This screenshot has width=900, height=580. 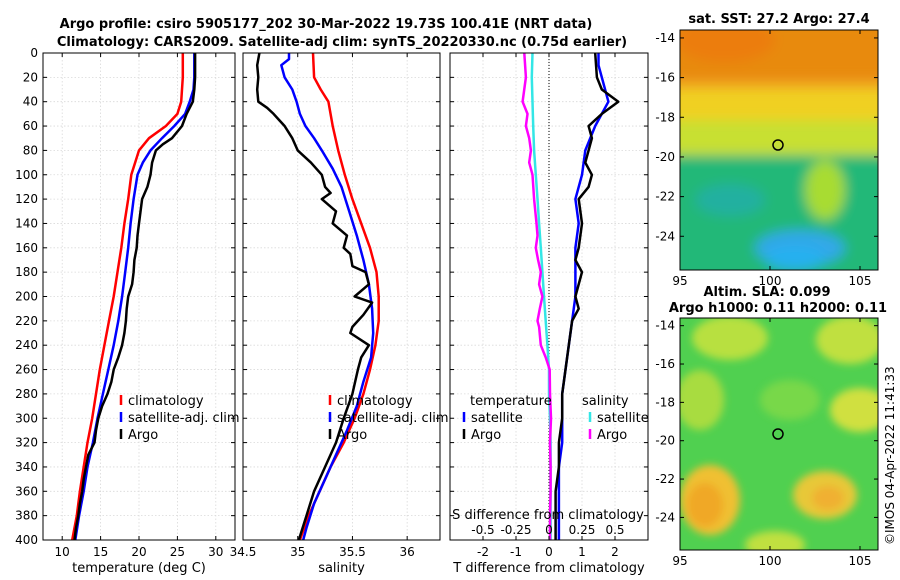 What do you see at coordinates (30, 126) in the screenshot?
I see `y-tick-label: 60` at bounding box center [30, 126].